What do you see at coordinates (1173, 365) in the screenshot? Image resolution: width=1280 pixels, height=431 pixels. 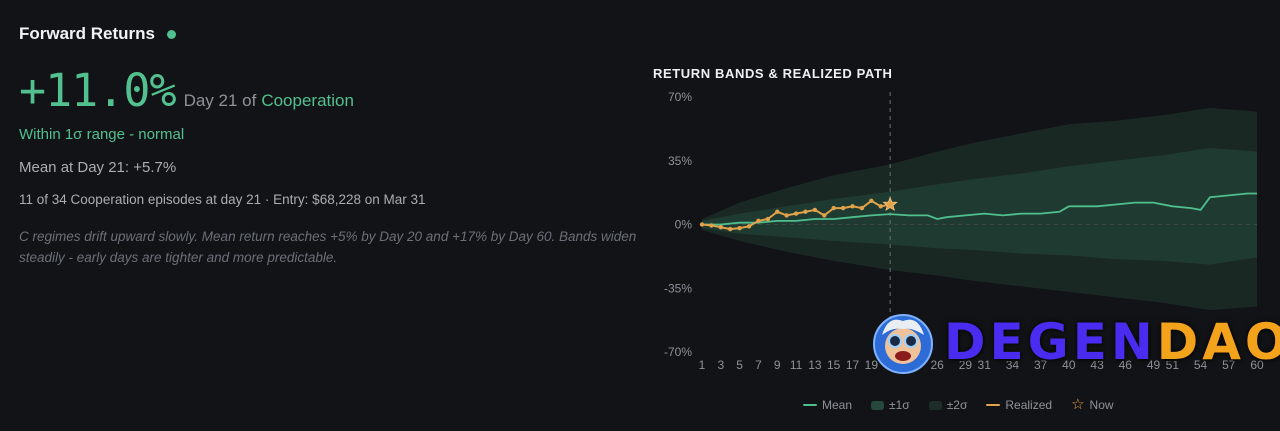 I see `x-tick-label: 51` at bounding box center [1173, 365].